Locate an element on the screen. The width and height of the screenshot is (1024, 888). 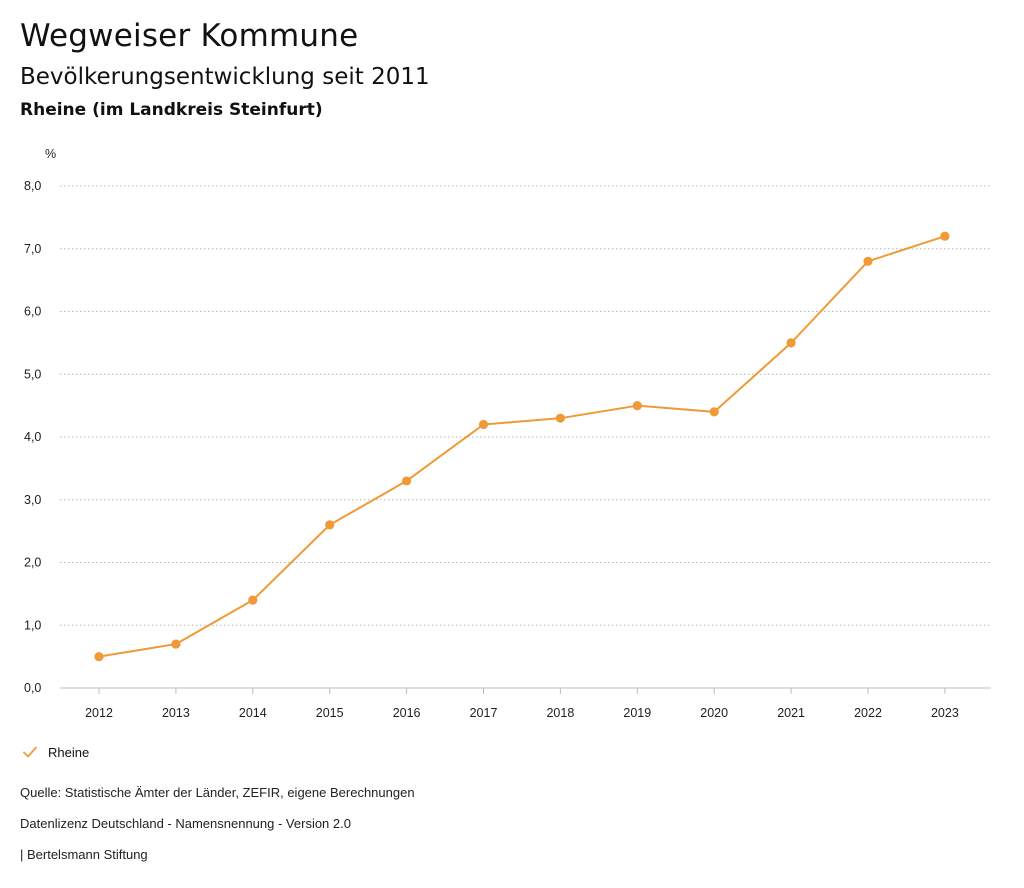
x-tick-label: 2012 is located at coordinates (99, 713).